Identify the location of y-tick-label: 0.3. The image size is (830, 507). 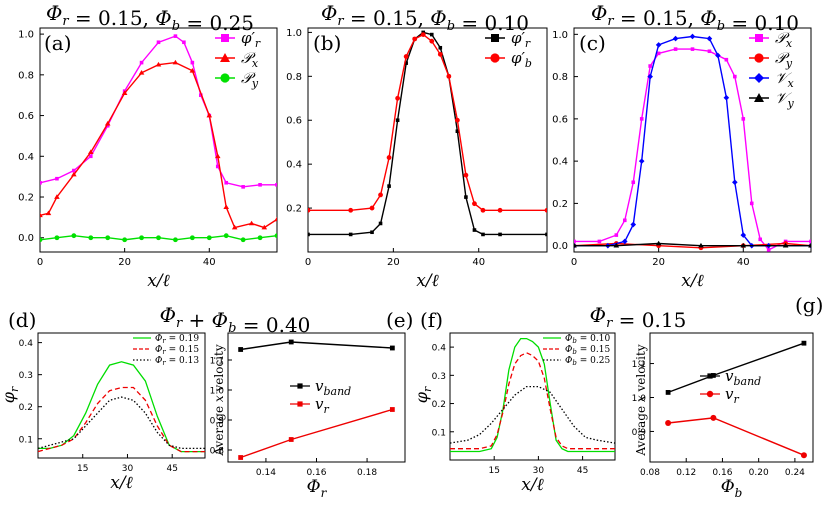
(439, 377).